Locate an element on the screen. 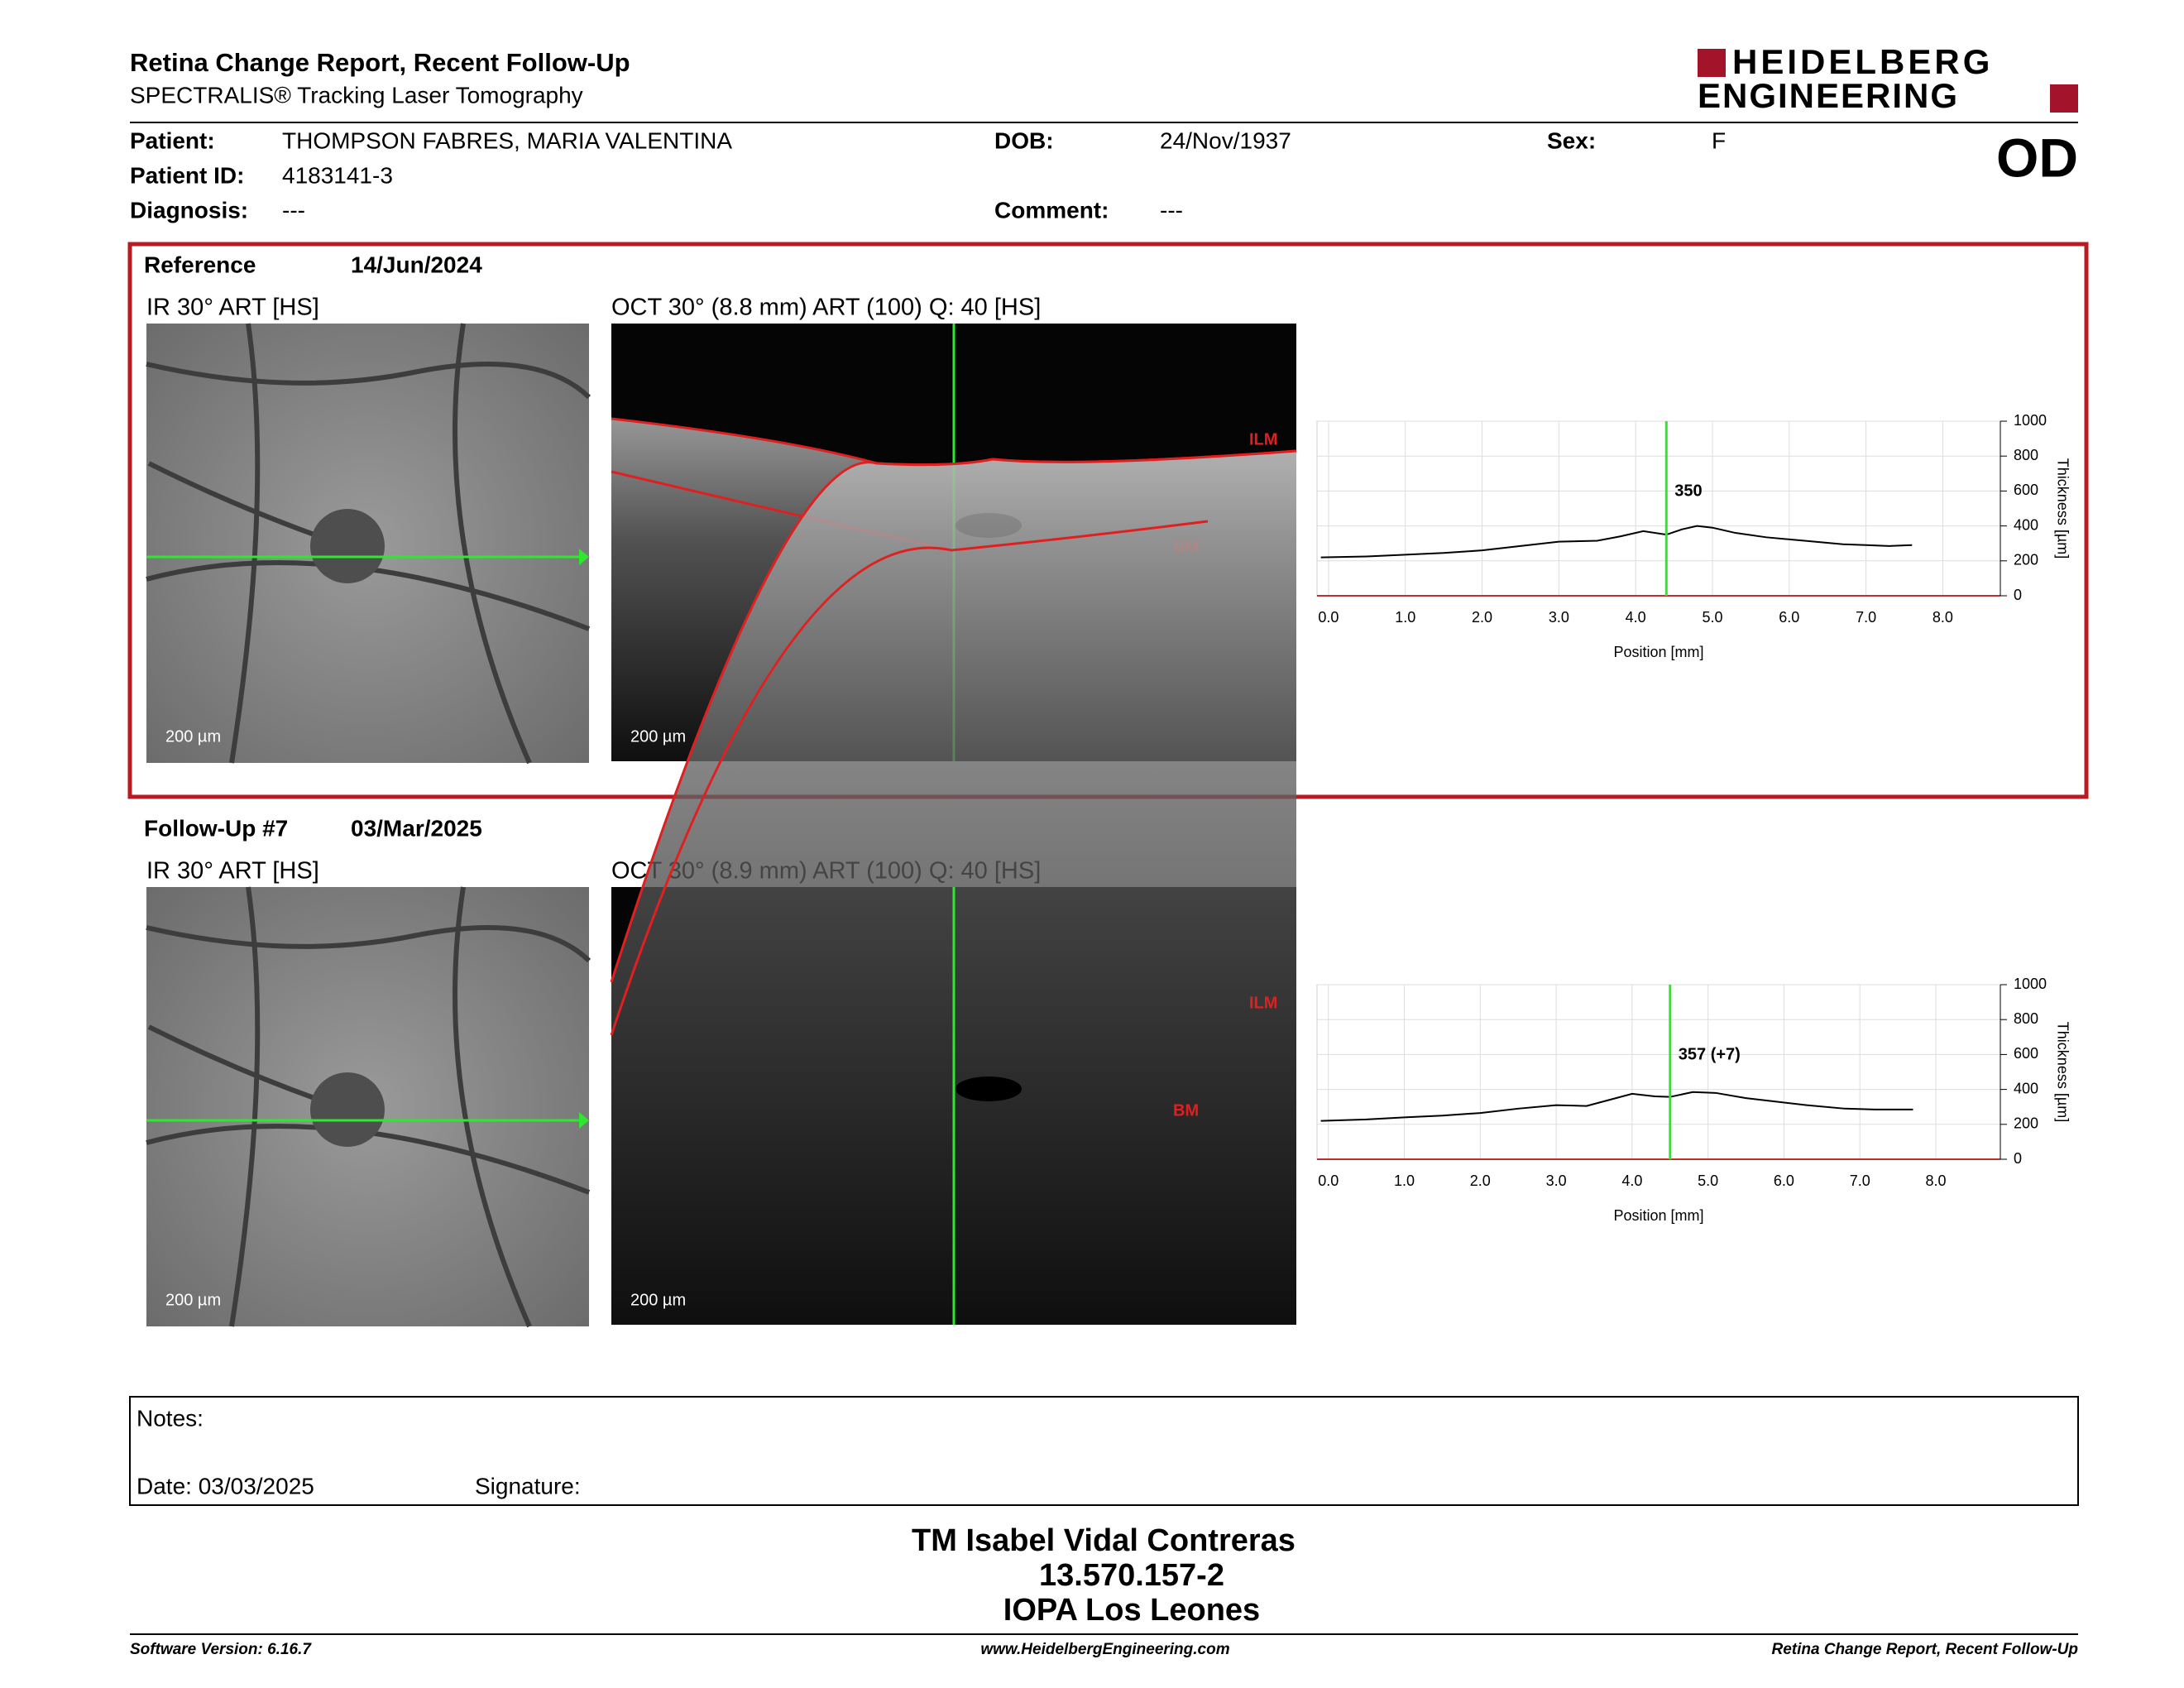 This screenshot has width=2184, height=1688. oct-title: OCT 30° (8.8 mm) ART (100) Q: 40 [HS] is located at coordinates (826, 308).